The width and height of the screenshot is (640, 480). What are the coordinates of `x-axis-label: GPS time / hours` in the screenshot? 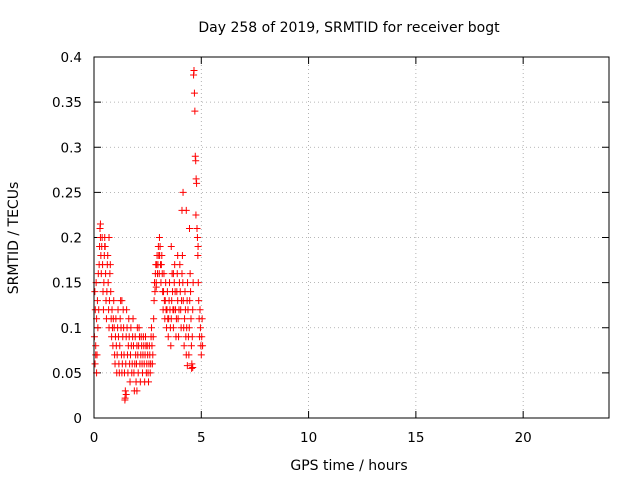 It's located at (348, 466).